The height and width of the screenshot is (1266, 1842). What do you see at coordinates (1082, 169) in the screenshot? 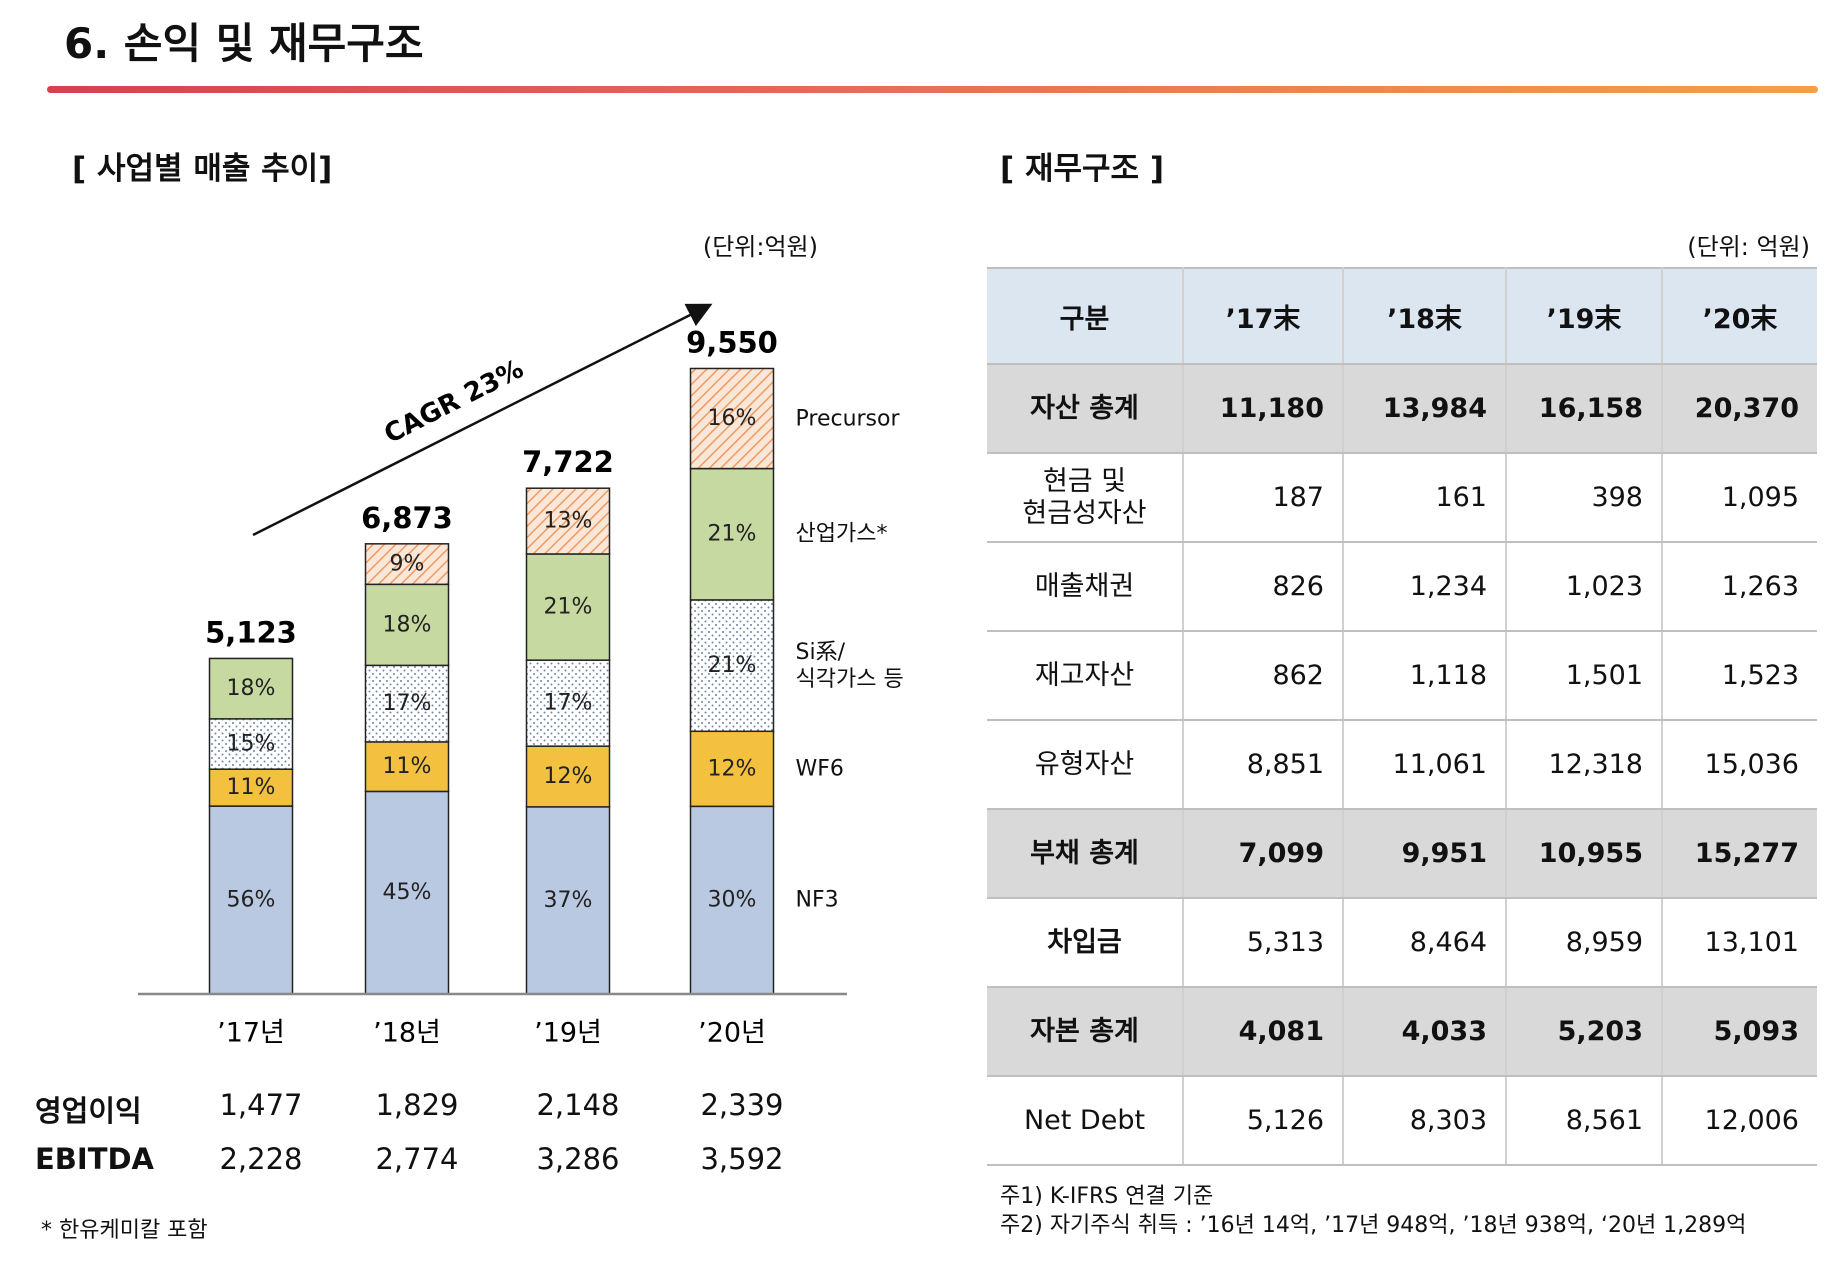
I see `section-title: [ 재무구조 ]` at bounding box center [1082, 169].